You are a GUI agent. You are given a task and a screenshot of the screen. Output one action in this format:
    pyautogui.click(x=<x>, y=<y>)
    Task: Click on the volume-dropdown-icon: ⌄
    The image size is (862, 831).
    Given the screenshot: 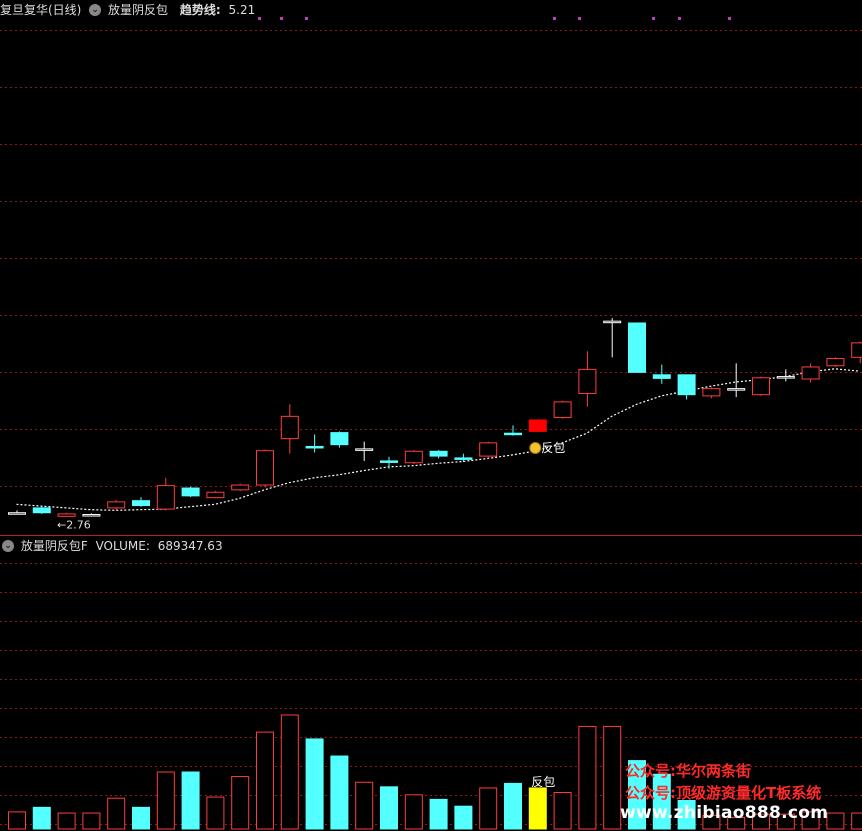 What is the action you would take?
    pyautogui.click(x=8, y=545)
    